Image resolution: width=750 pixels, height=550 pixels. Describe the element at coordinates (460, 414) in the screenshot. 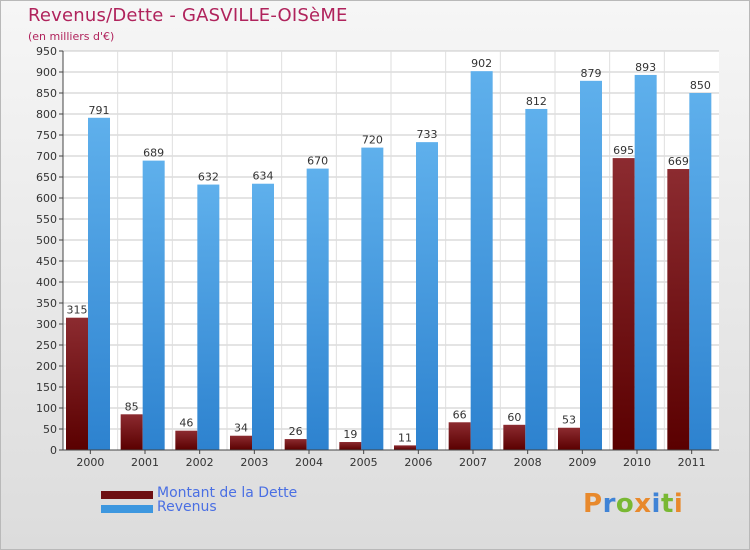

I see `data-label-dette: 66` at that location.